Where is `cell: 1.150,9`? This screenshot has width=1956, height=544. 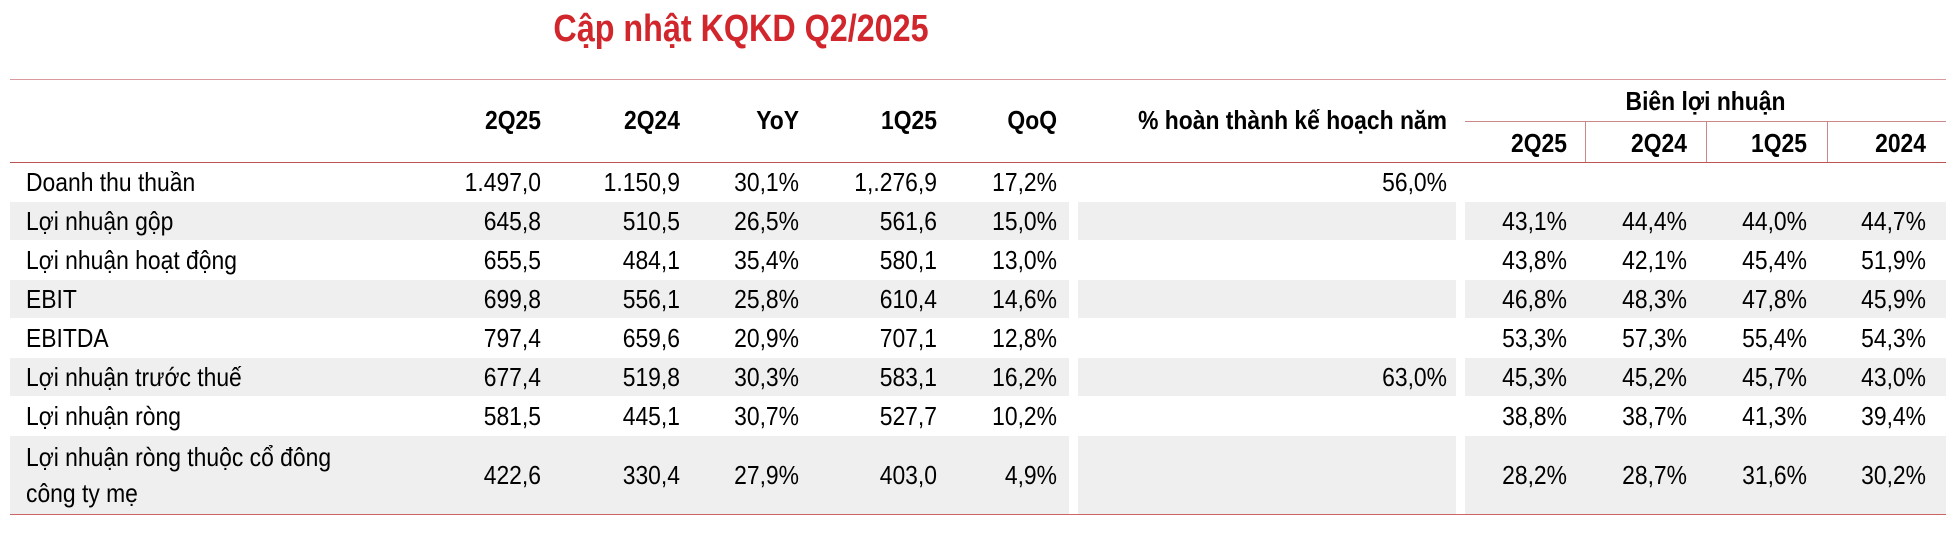 cell: 1.150,9 is located at coordinates (641, 181).